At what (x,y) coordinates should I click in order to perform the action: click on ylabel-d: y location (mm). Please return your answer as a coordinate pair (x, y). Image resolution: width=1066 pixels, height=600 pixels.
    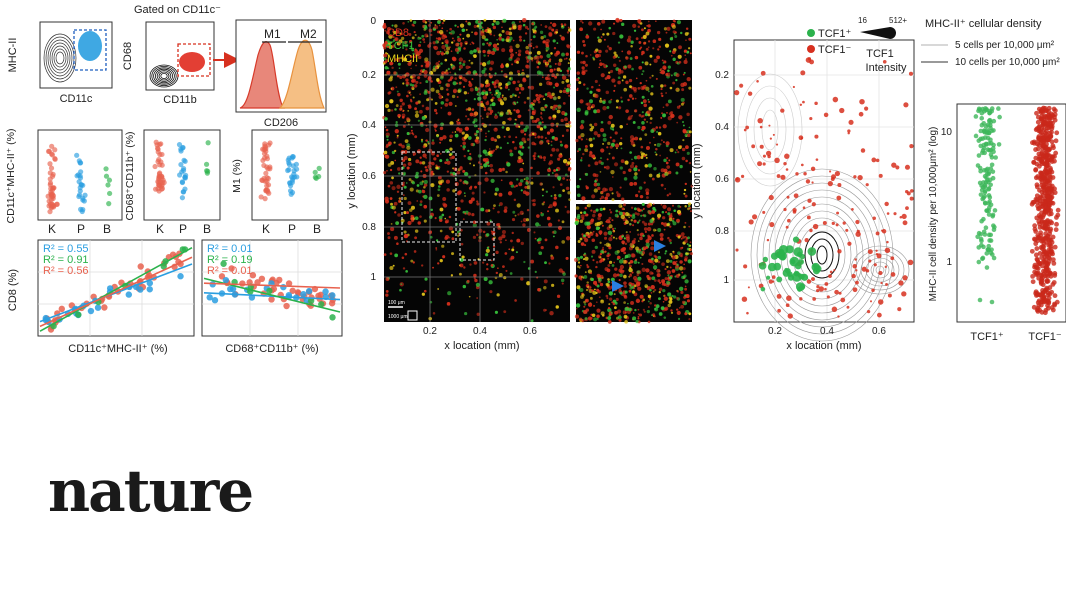
    Looking at the image, I should click on (352, 170).